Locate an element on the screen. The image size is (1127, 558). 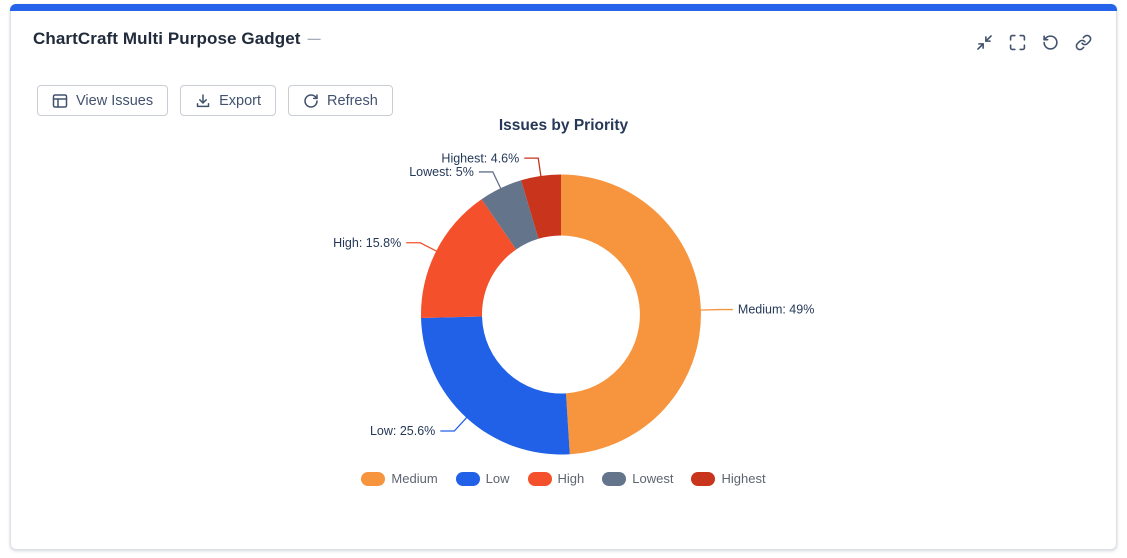
fullscreen-button is located at coordinates (1017, 42).